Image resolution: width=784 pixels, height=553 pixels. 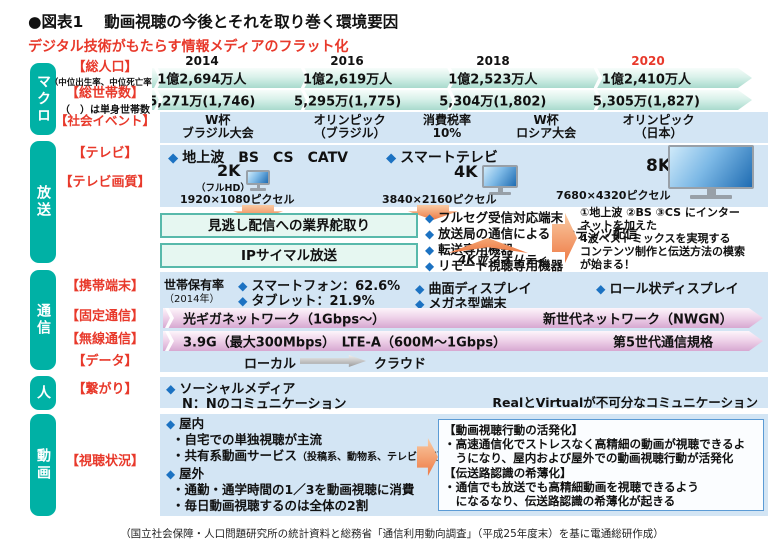 I want to click on note-line: 4波ベストミックスを実現する, so click(x=655, y=238).